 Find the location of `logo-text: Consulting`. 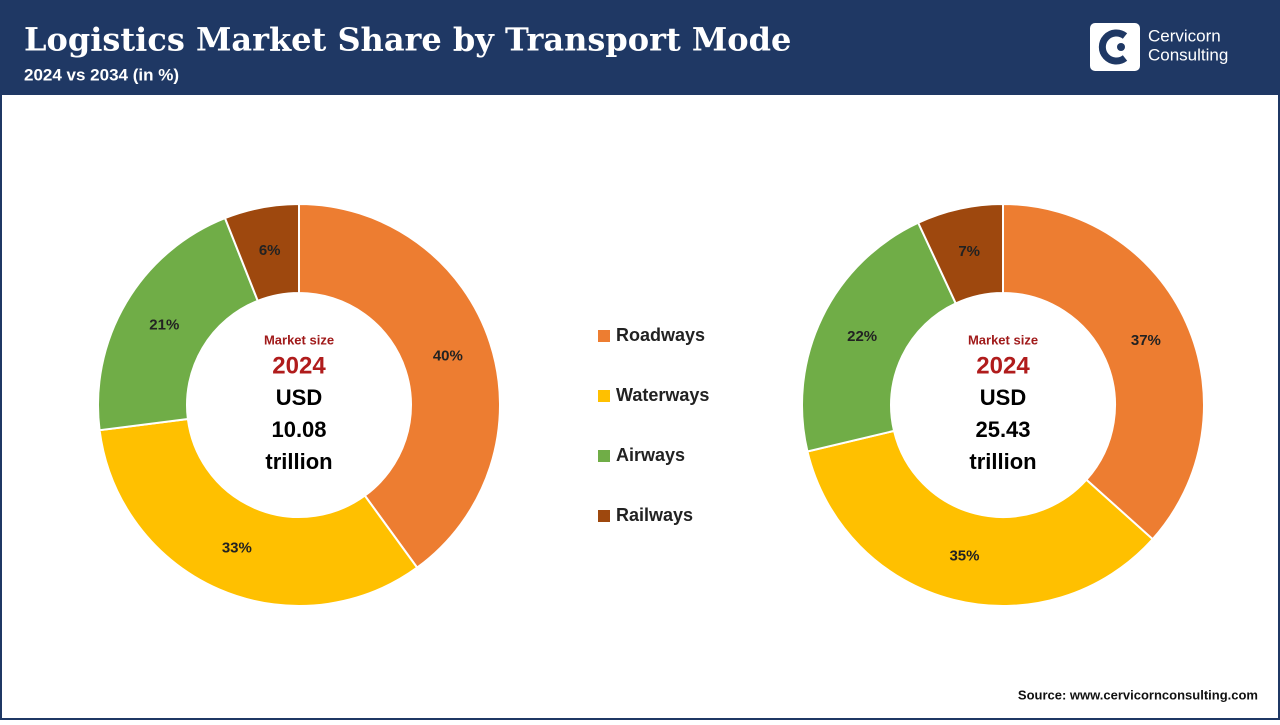

logo-text: Consulting is located at coordinates (1188, 54).